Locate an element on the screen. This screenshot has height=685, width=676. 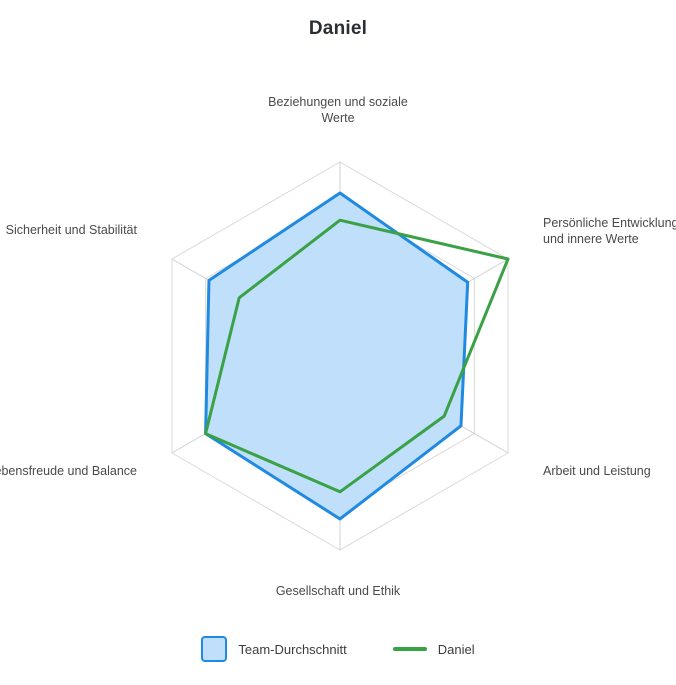
axis-label-persoenliche-entwicklung-und-innere-werte: Persönliche Entwicklung und innere Werte is located at coordinates (609, 231).